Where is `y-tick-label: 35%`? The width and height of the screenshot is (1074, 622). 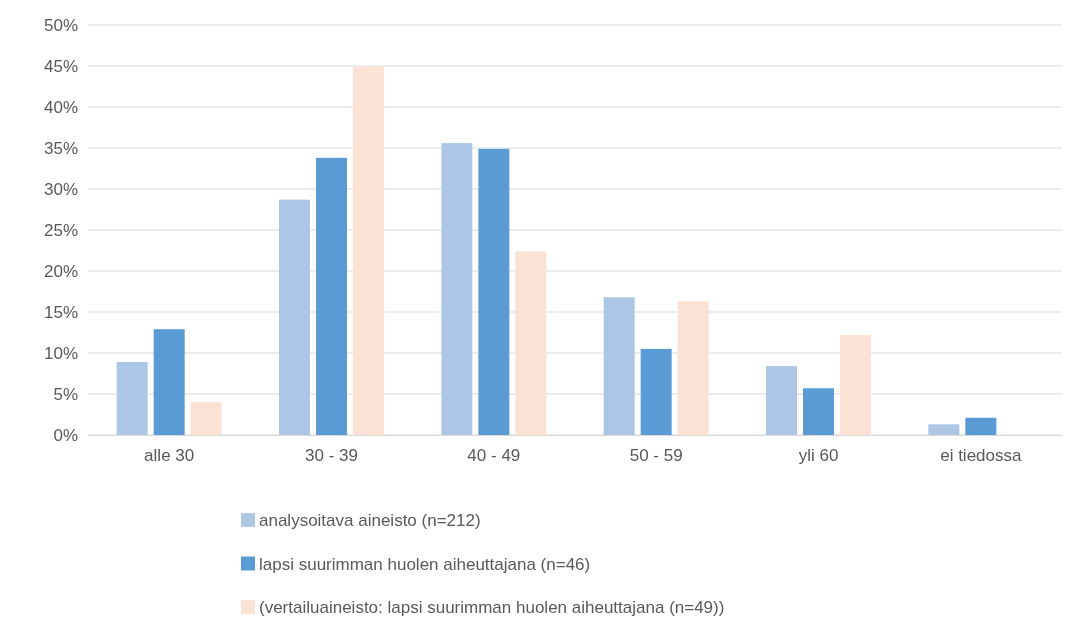
y-tick-label: 35% is located at coordinates (60, 148).